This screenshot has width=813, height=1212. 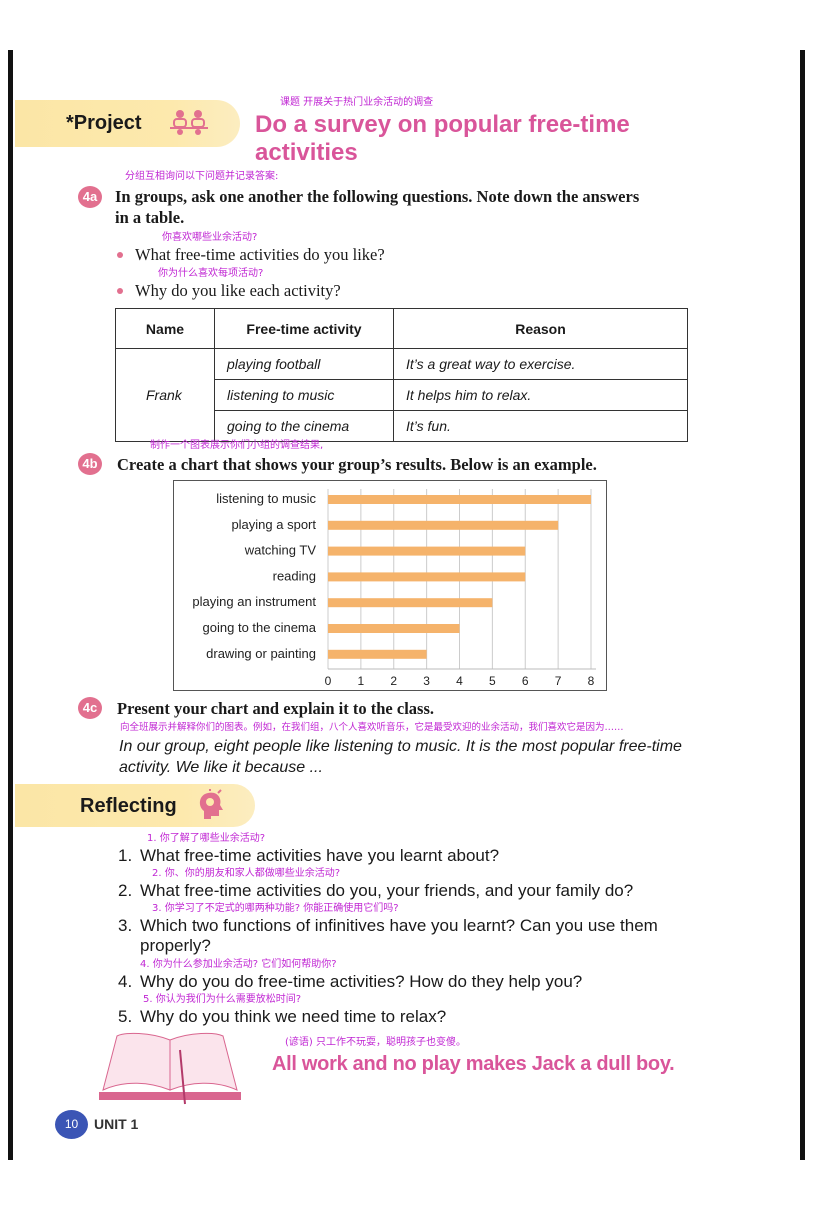 I want to click on question-text: Why do you think we need time to relax?, so click(x=293, y=1016).